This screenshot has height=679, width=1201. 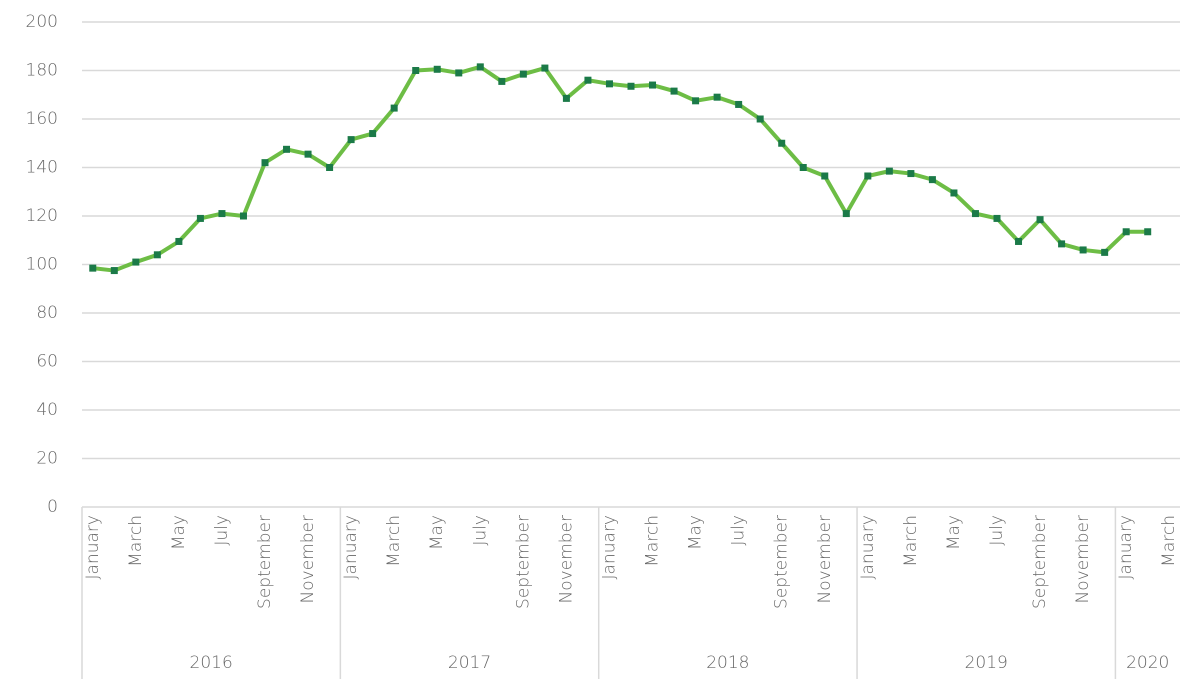 I want to click on y-tick-label: 120, so click(x=42, y=216).